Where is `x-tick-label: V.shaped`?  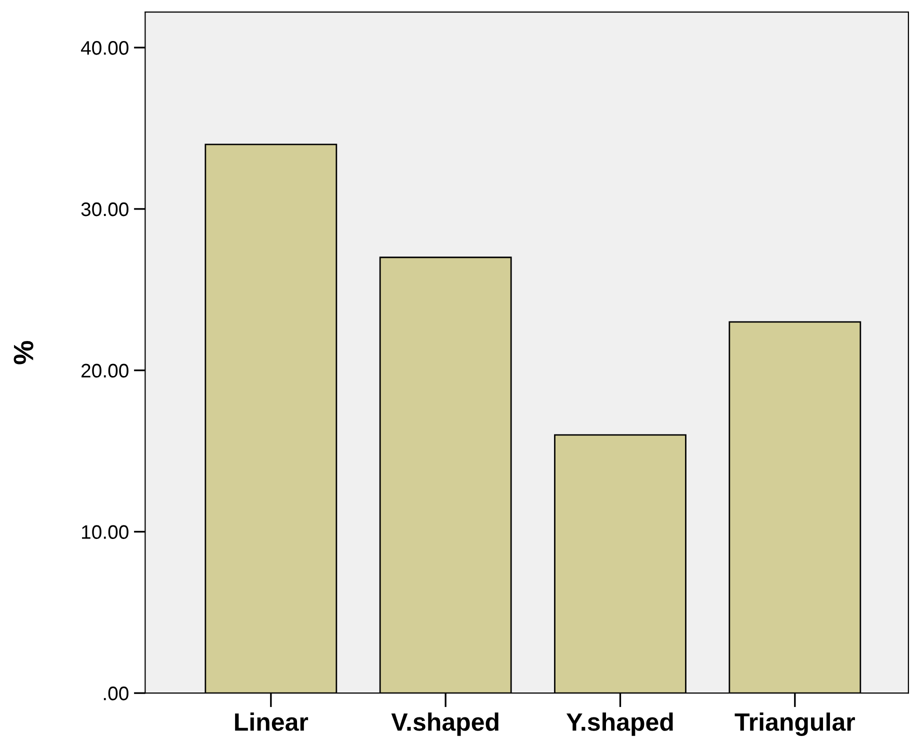
x-tick-label: V.shaped is located at coordinates (444, 724).